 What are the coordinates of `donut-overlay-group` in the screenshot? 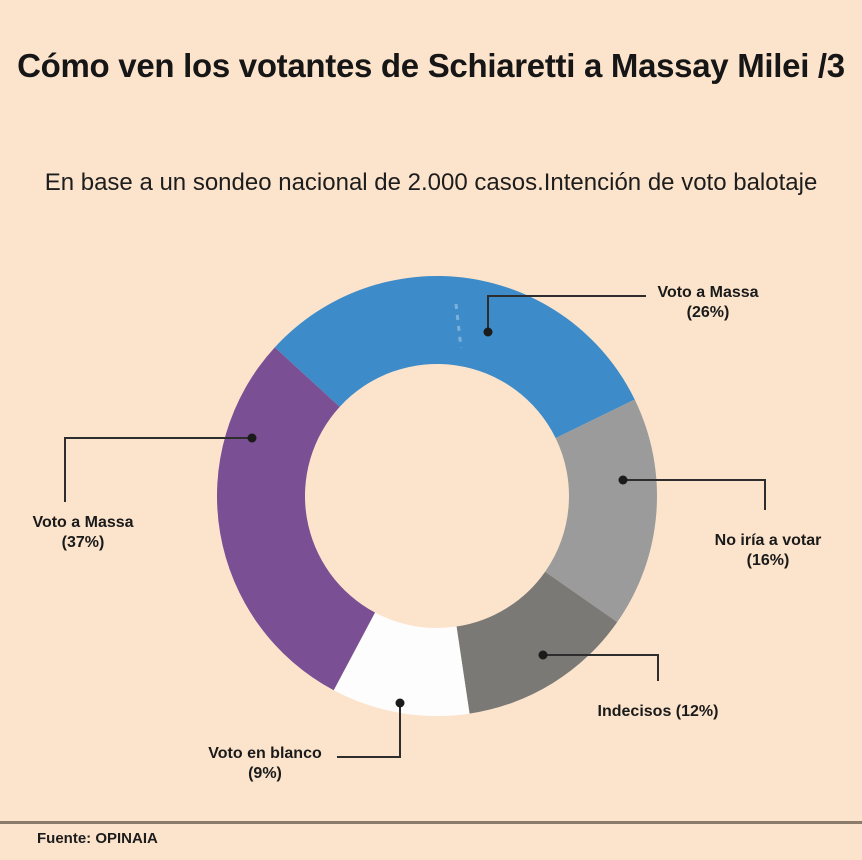 It's located at (458, 326).